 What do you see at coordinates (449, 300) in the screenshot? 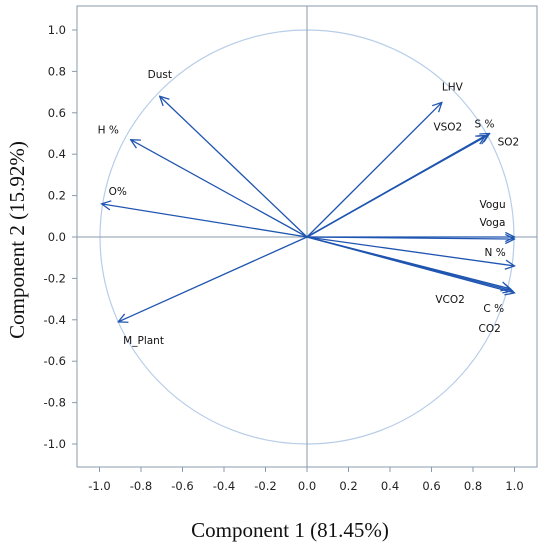
I see `vector-label: VCO2` at bounding box center [449, 300].